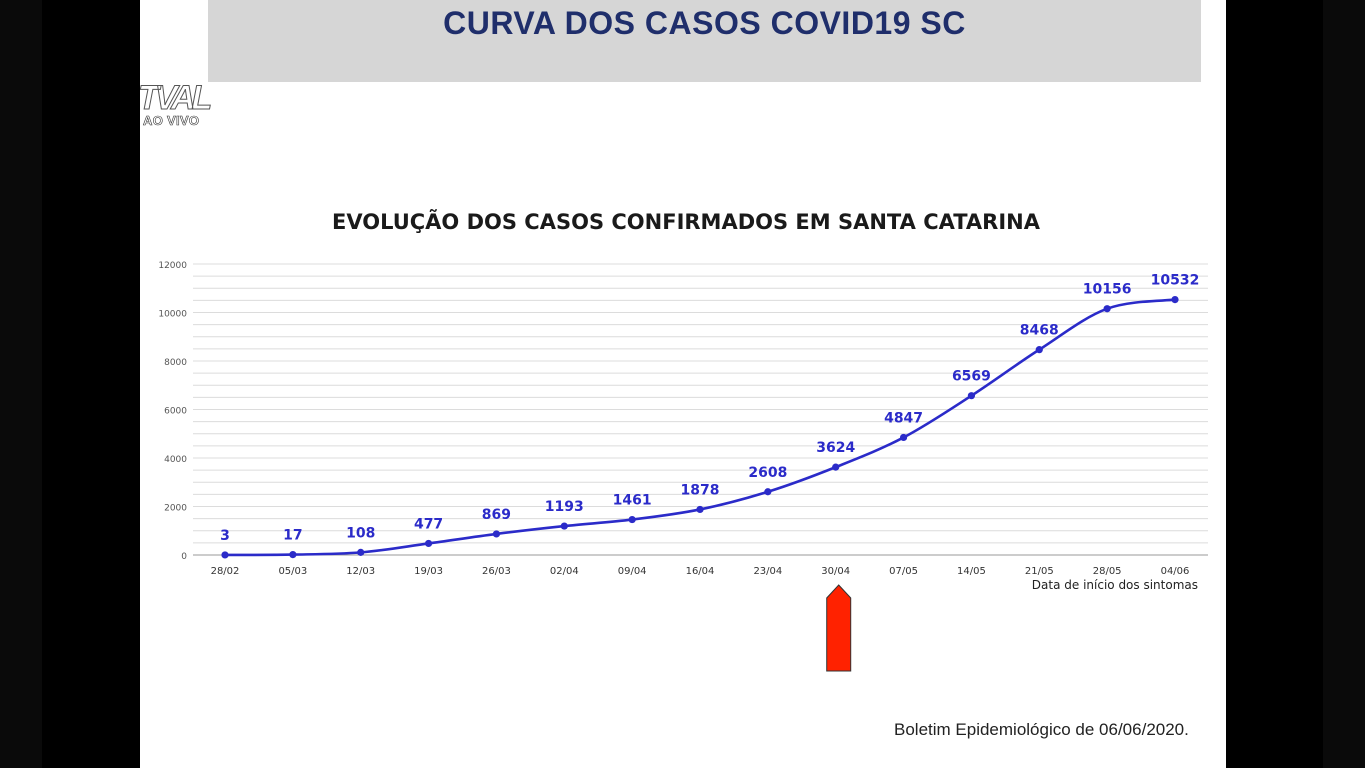 This screenshot has height=768, width=1365. What do you see at coordinates (496, 515) in the screenshot?
I see `data-label: 869` at bounding box center [496, 515].